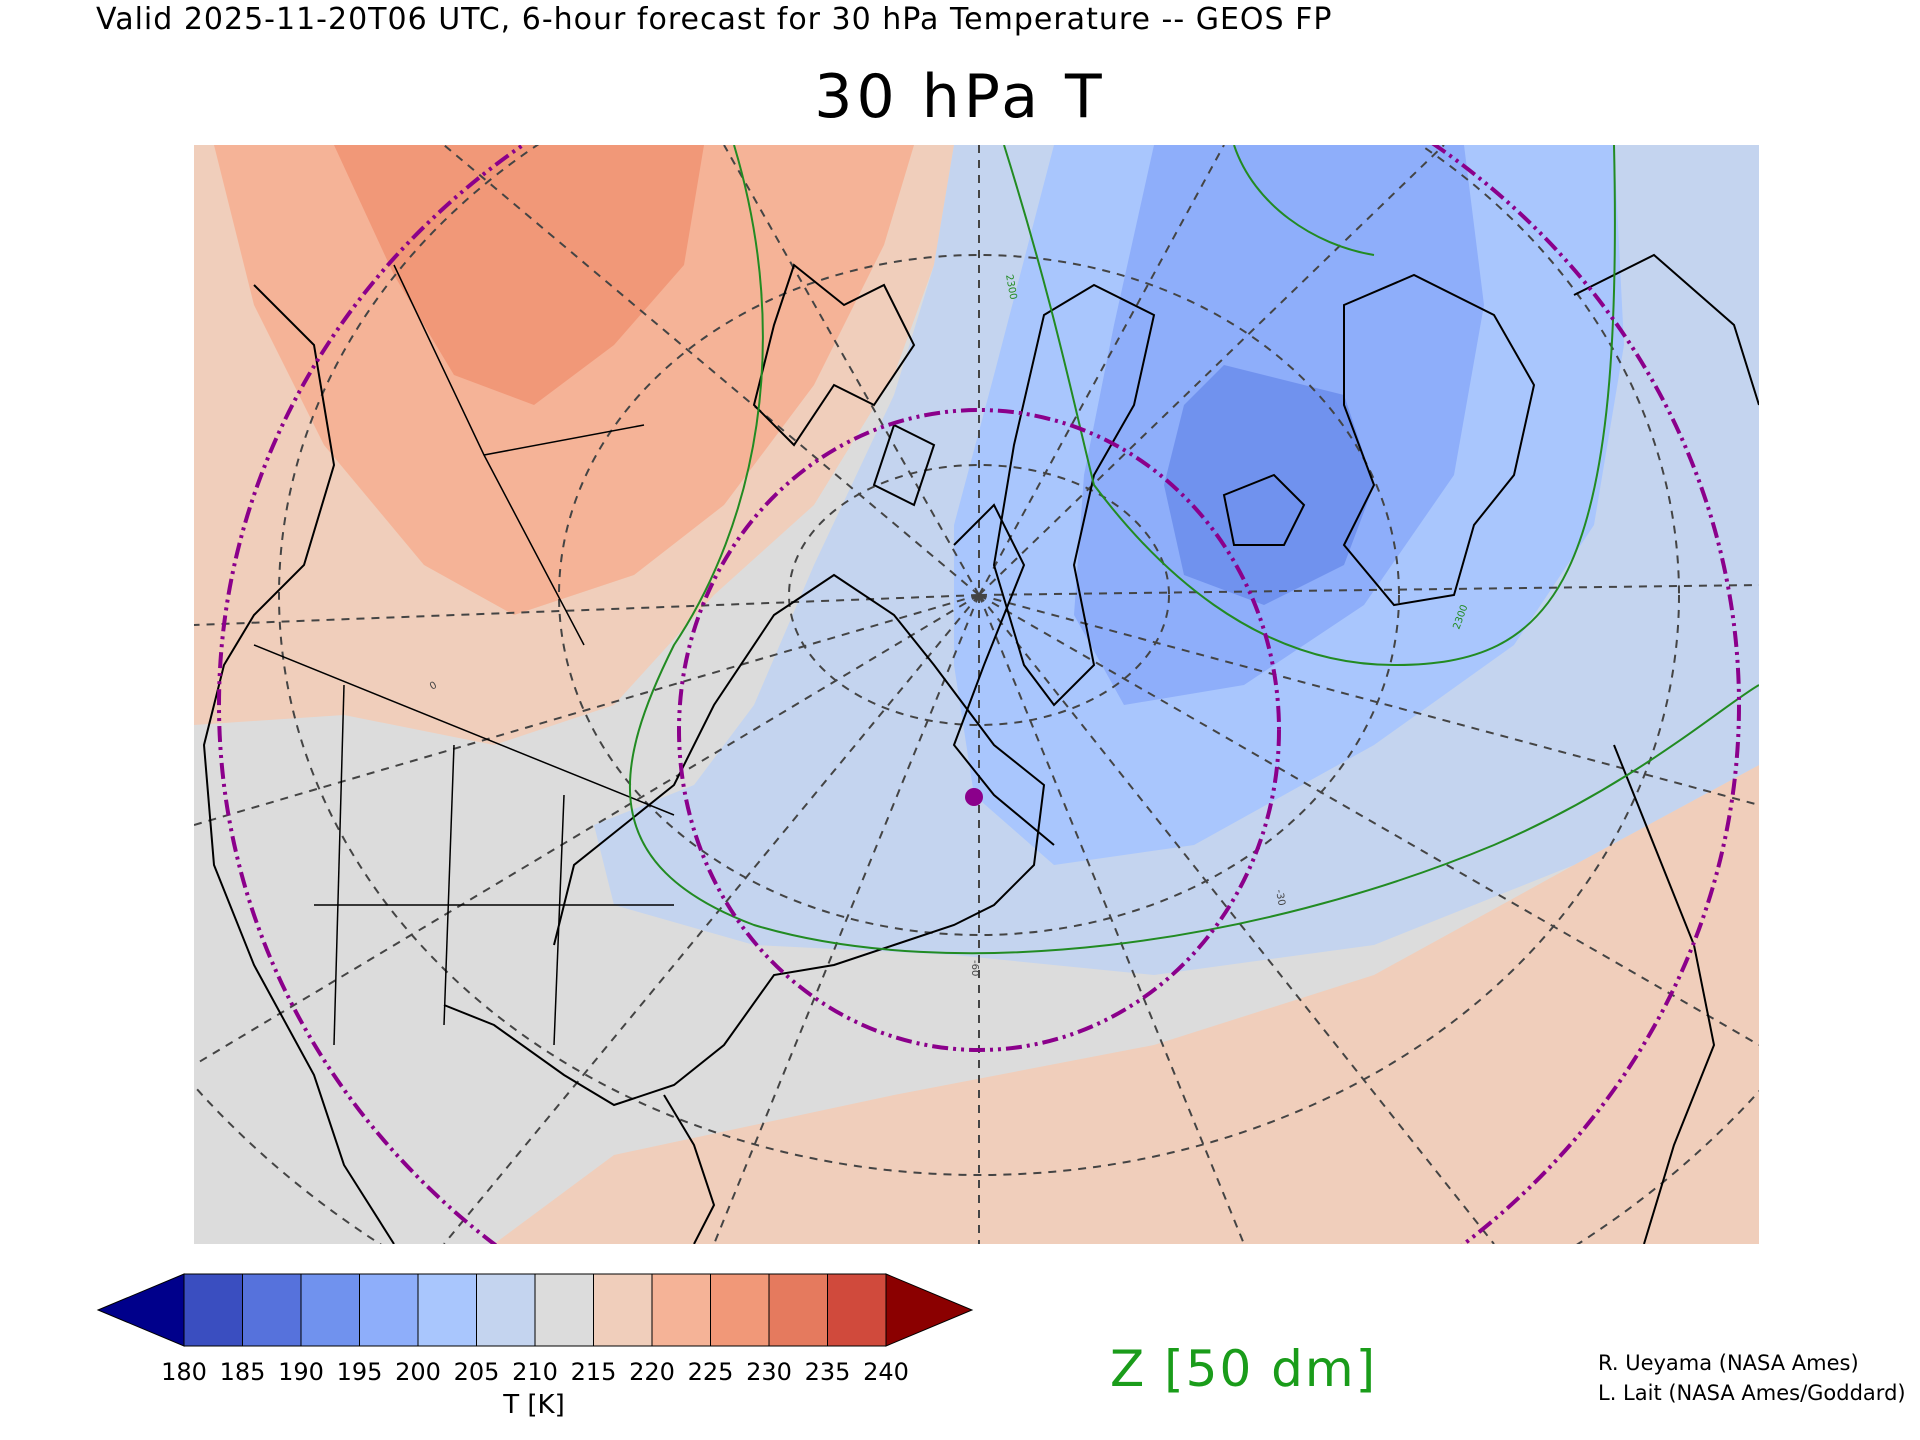  I want to click on colorbar-tick-label: 185, so click(242, 1372).